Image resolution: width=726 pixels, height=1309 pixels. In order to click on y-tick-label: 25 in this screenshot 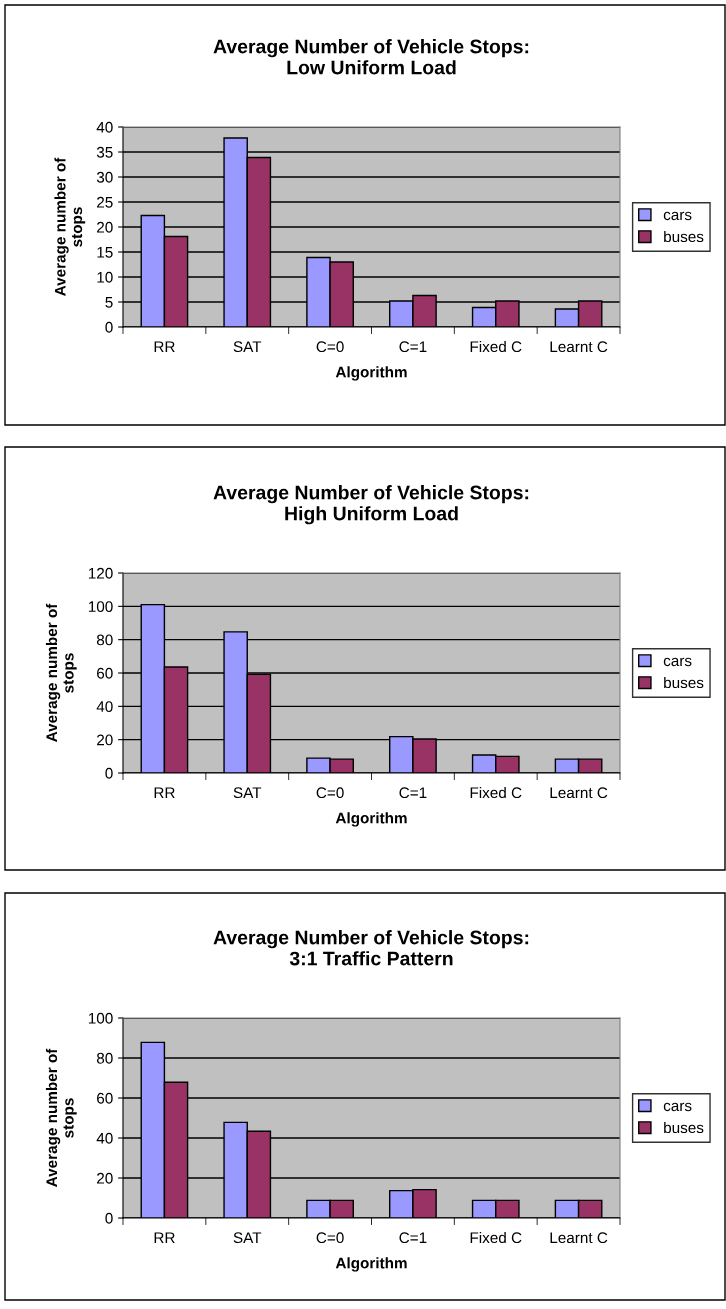, I will do `click(105, 202)`.